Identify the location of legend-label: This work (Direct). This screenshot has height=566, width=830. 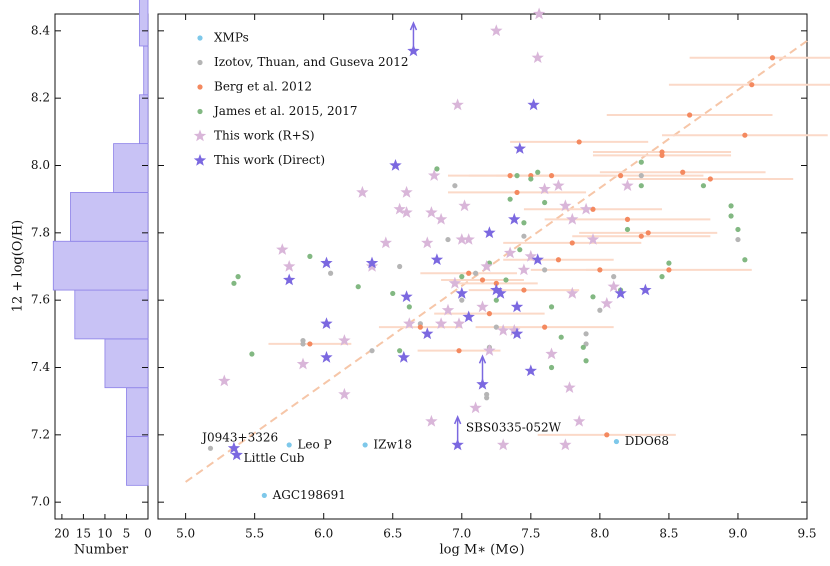
(269, 160).